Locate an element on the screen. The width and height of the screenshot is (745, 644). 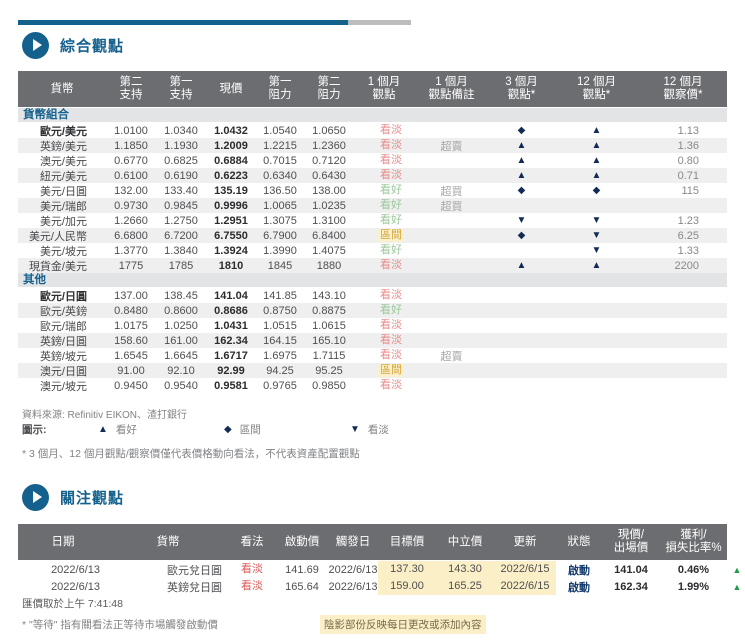
support-2: 132.00 is located at coordinates (131, 190).